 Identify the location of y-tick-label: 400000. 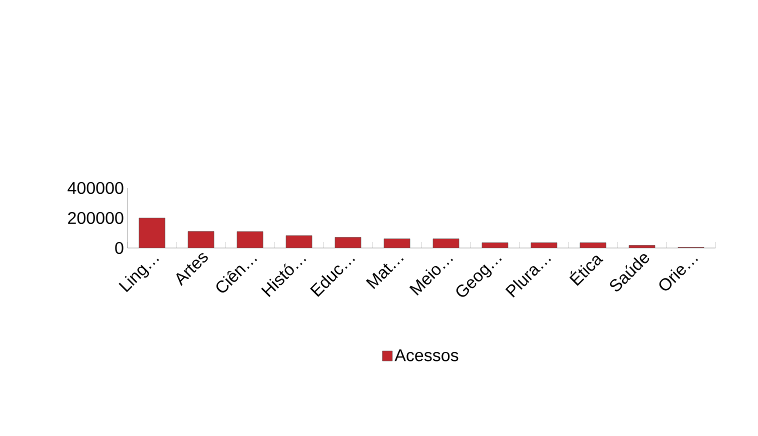
(96, 188).